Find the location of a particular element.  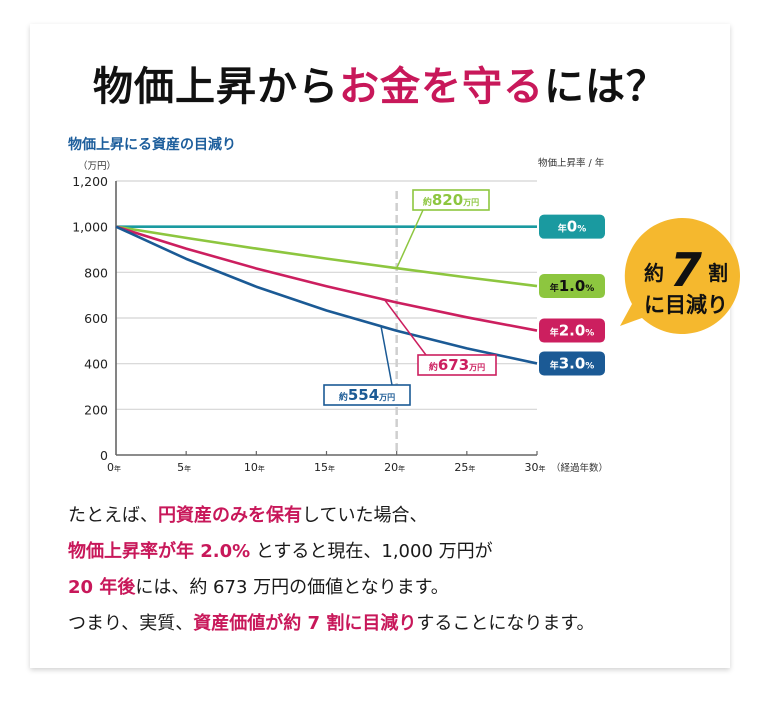

bubble-shape is located at coordinates (680, 276).